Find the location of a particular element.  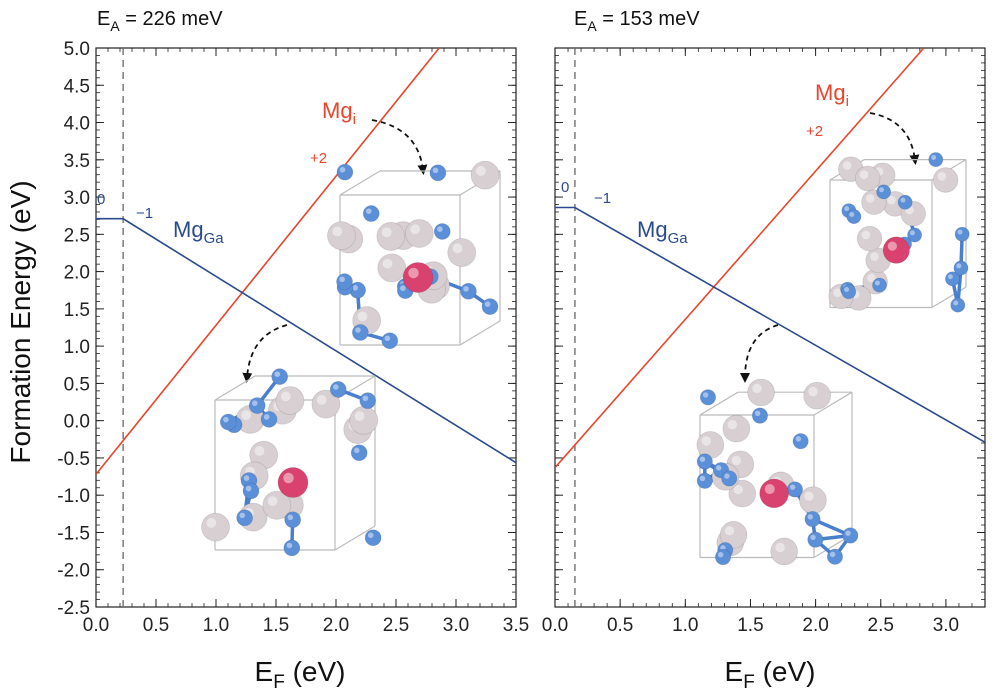

arrow-mgga-left is located at coordinates (265, 353).